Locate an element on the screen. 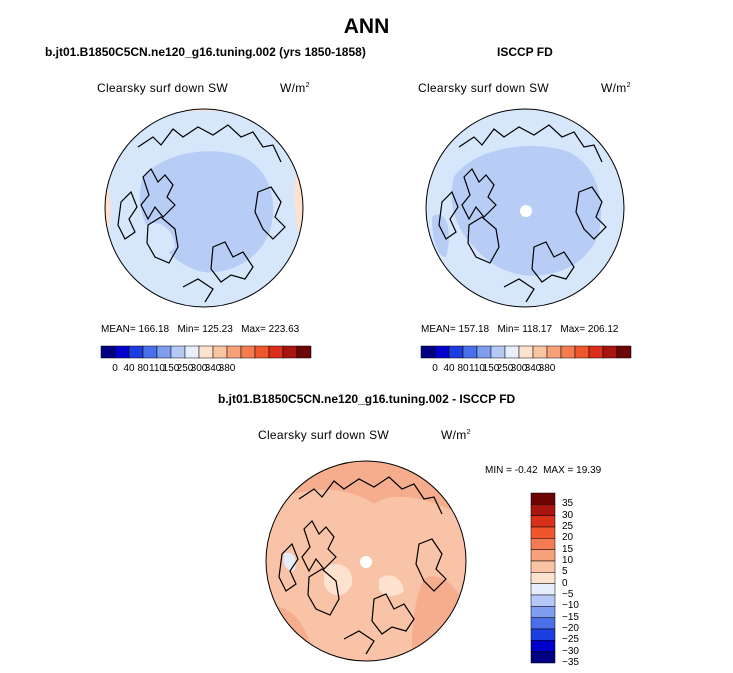 This screenshot has height=673, width=733. panel-1-warm-edge-left is located at coordinates (108, 212).